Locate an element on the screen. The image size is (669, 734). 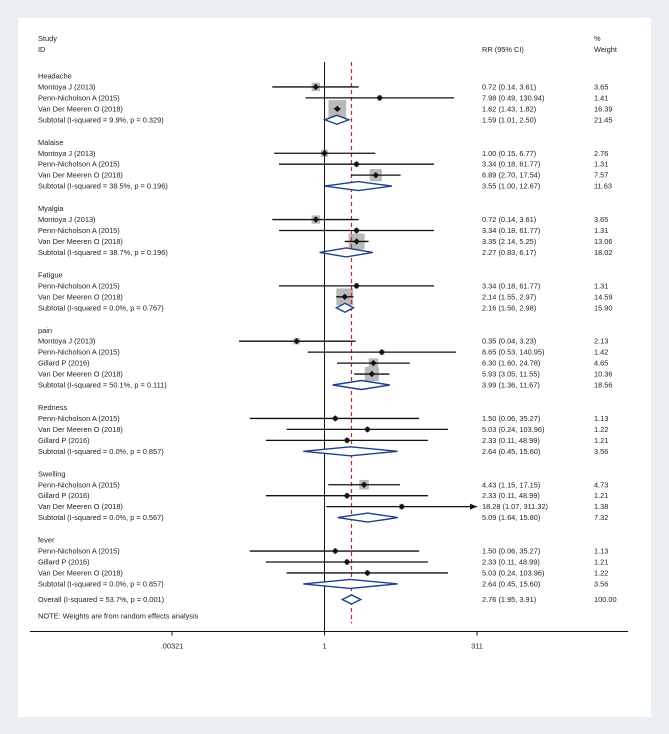
group-label: Headache is located at coordinates (55, 76).